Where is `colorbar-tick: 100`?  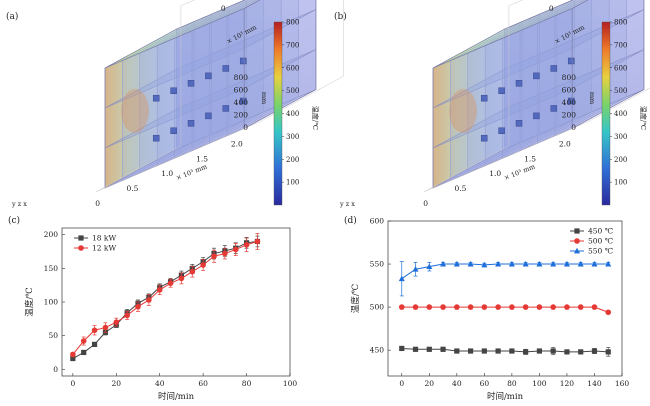
colorbar-tick: 100 is located at coordinates (620, 183).